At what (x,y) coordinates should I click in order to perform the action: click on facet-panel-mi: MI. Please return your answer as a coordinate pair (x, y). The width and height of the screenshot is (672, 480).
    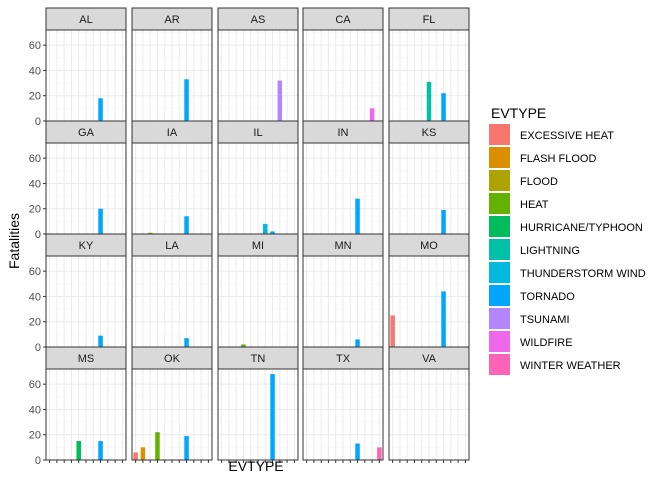
    Looking at the image, I should click on (258, 290).